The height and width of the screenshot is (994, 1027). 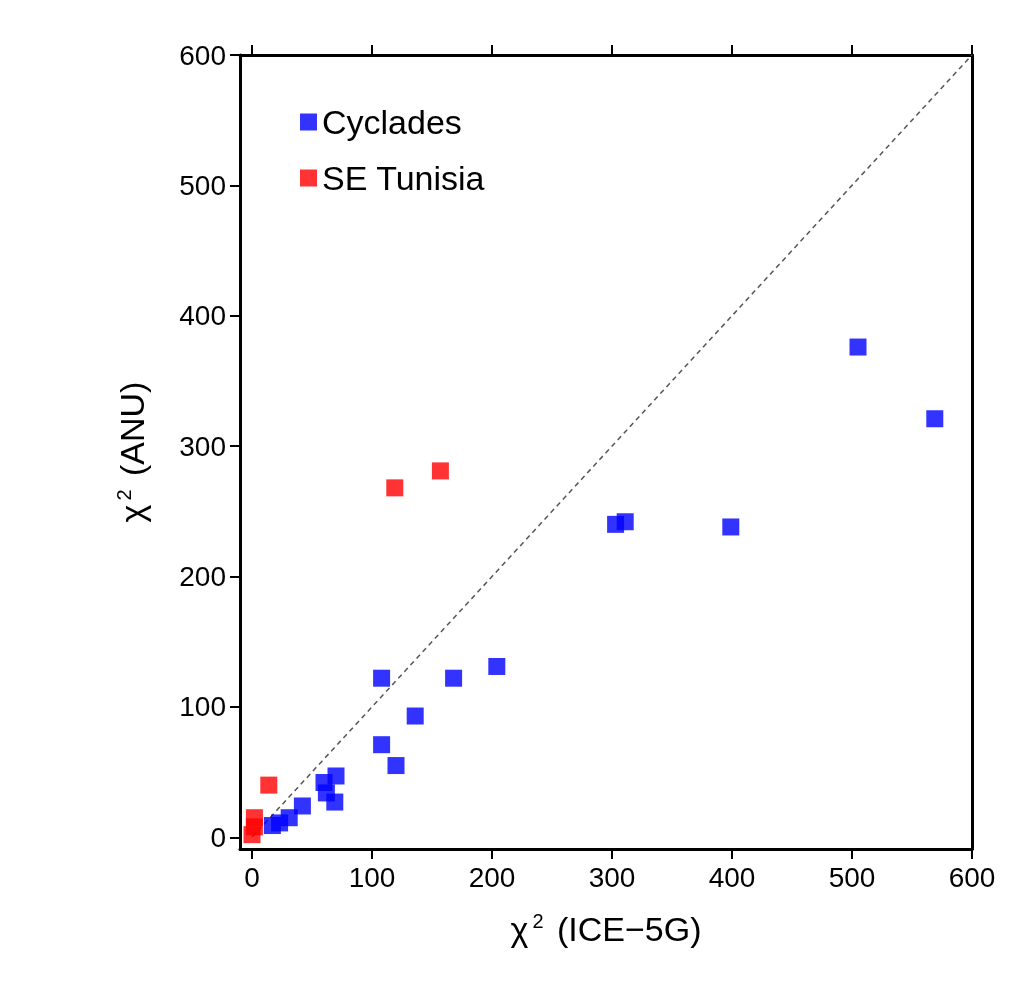 I want to click on y-tick-label: 100, so click(x=202, y=707).